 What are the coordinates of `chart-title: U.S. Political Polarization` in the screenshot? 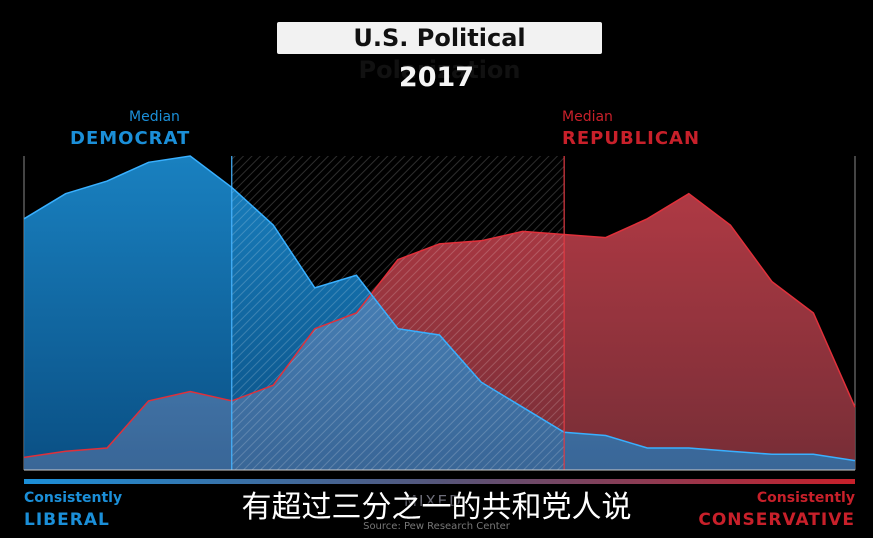 It's located at (439, 53).